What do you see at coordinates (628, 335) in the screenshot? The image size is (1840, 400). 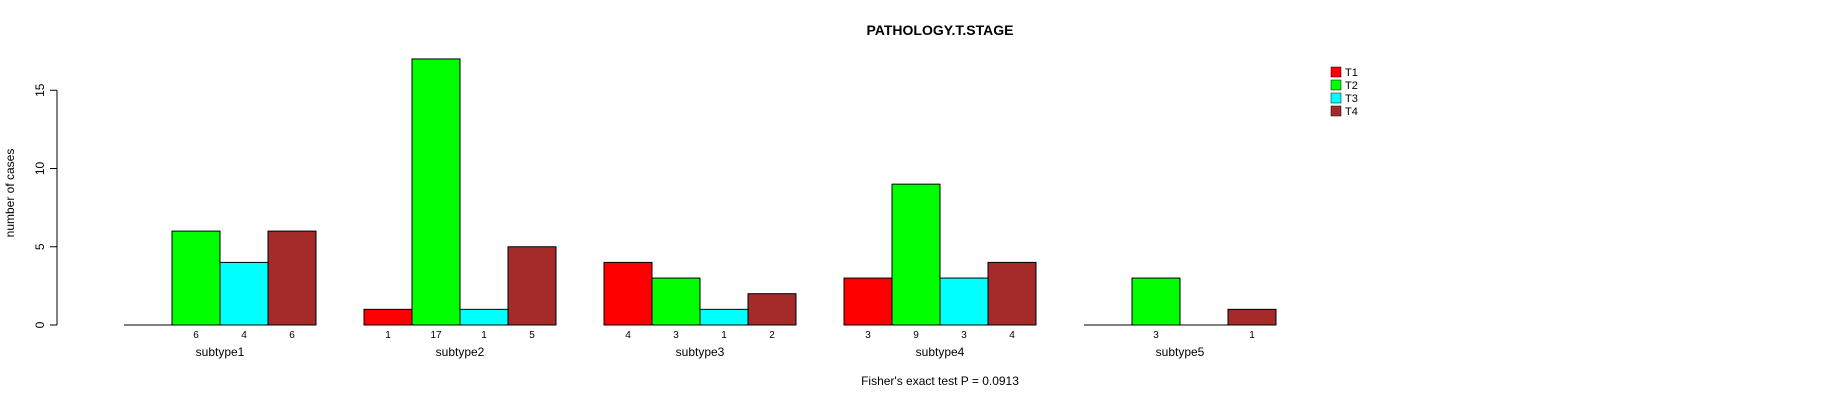 I see `count-label-subtype3-T1: 4` at bounding box center [628, 335].